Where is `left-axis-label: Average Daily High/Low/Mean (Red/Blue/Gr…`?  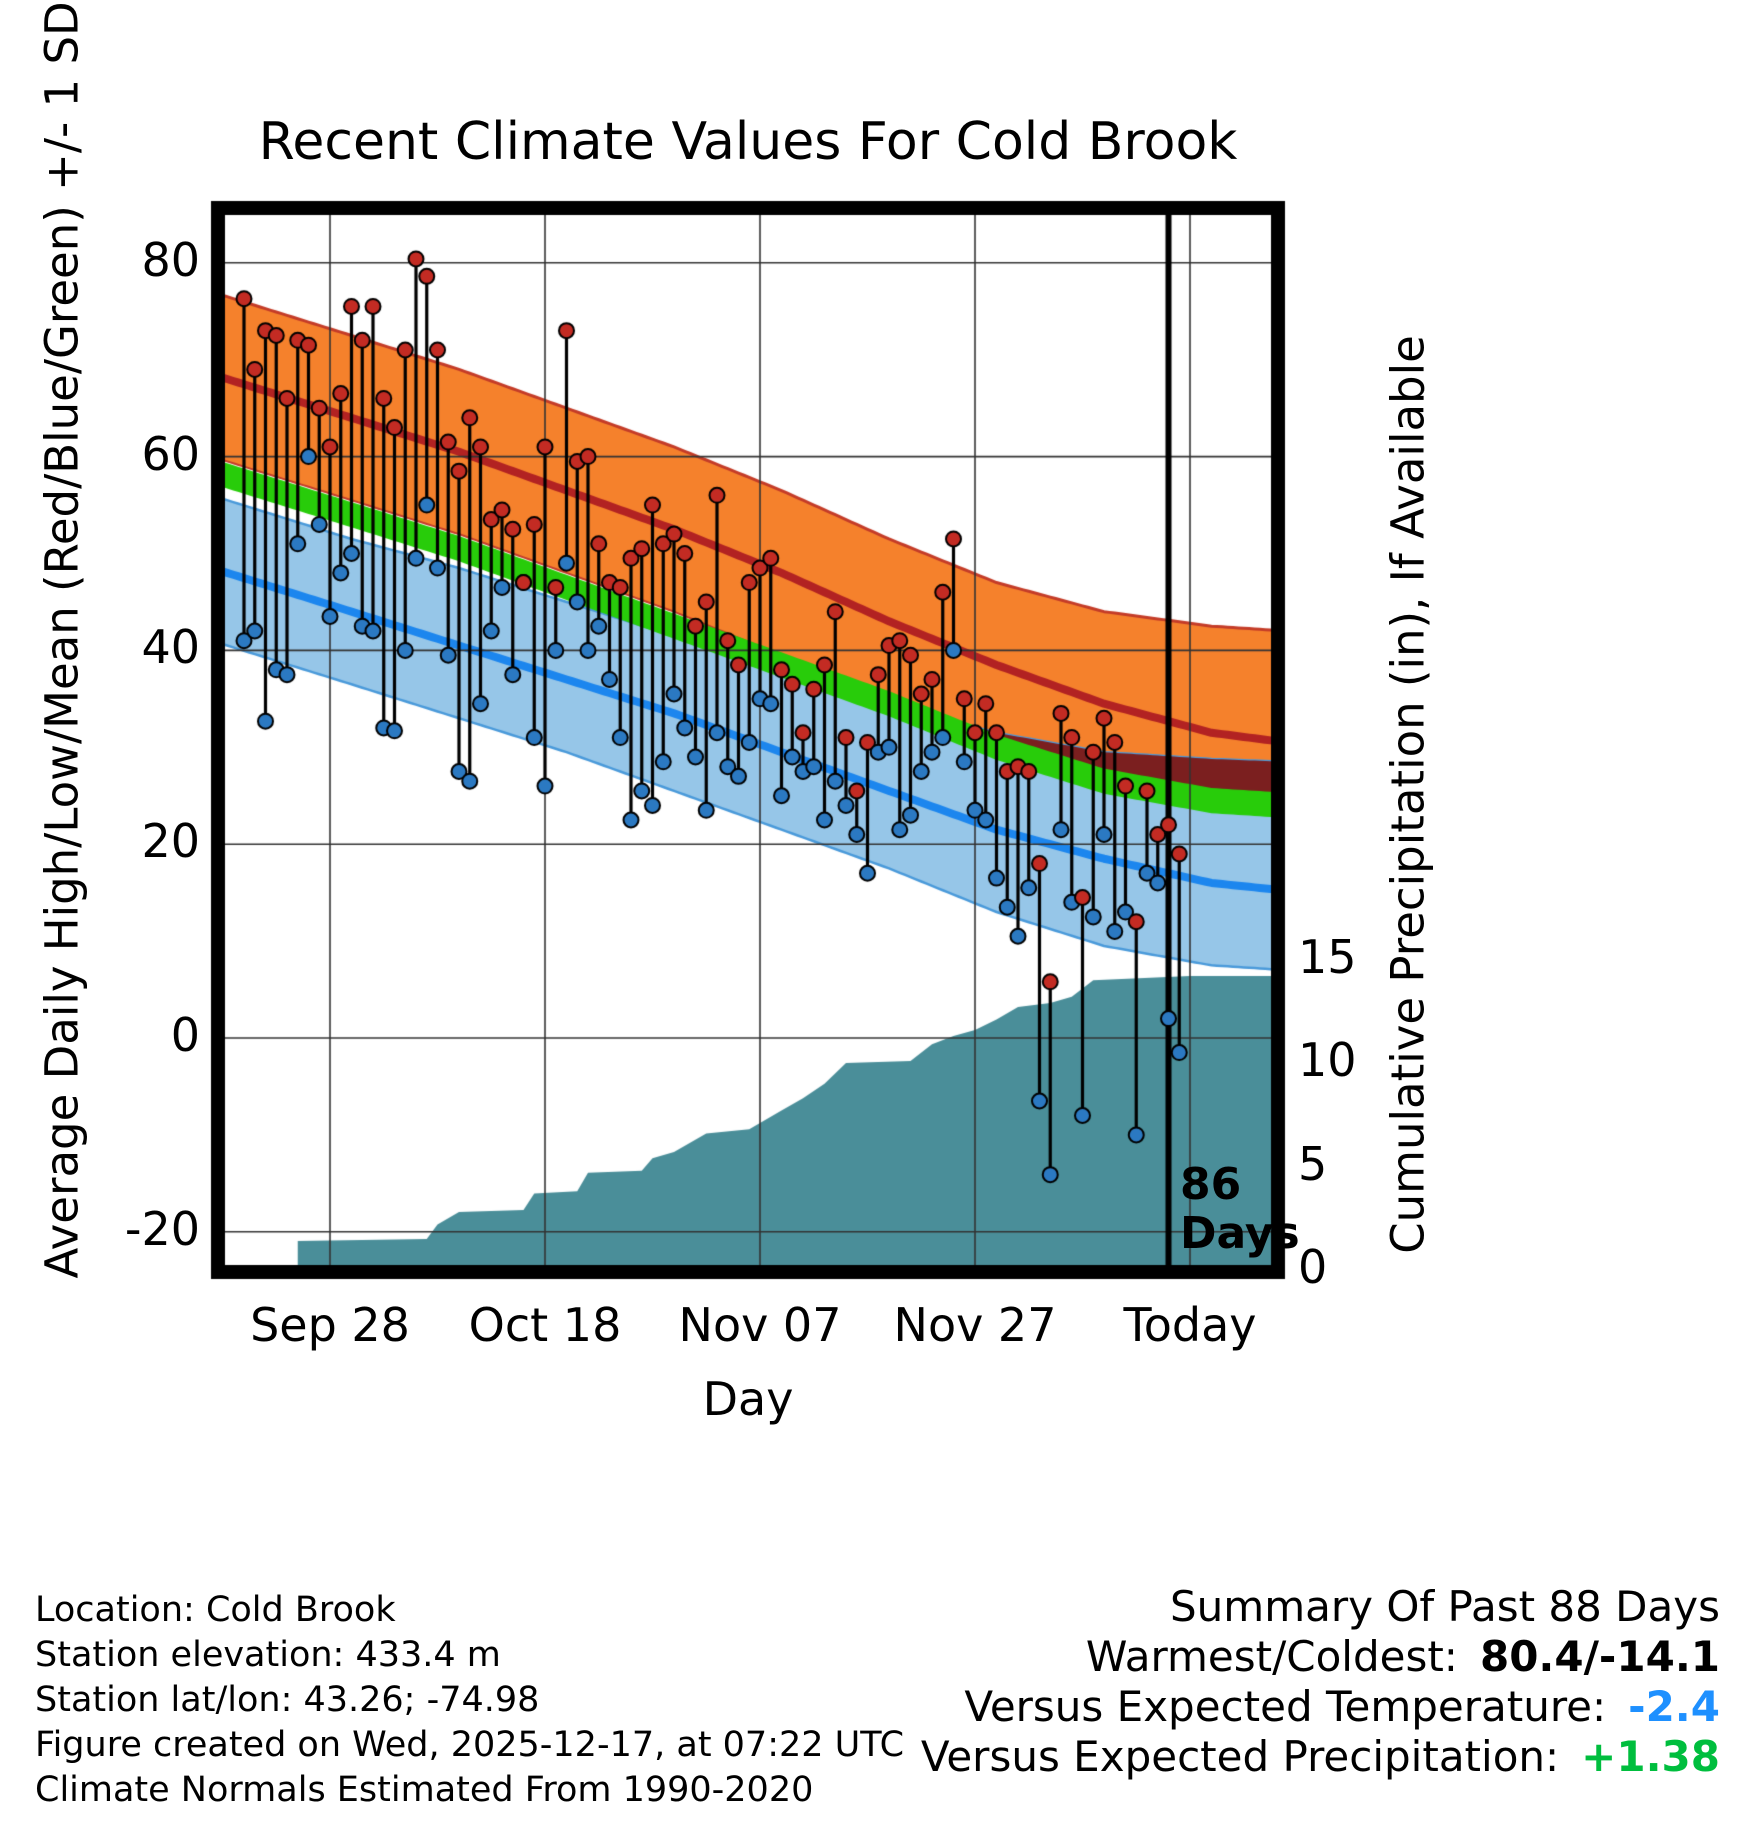
left-axis-label: Average Daily High/Low/Mean (Red/Blue/Gr… is located at coordinates (62, 640).